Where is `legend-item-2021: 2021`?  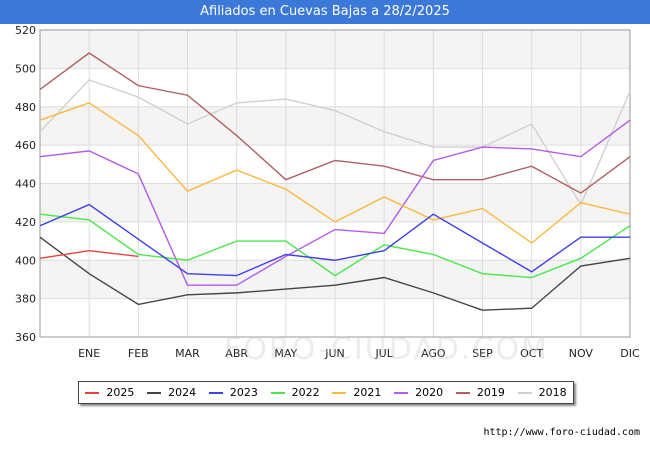 legend-item-2021: 2021 is located at coordinates (356, 392).